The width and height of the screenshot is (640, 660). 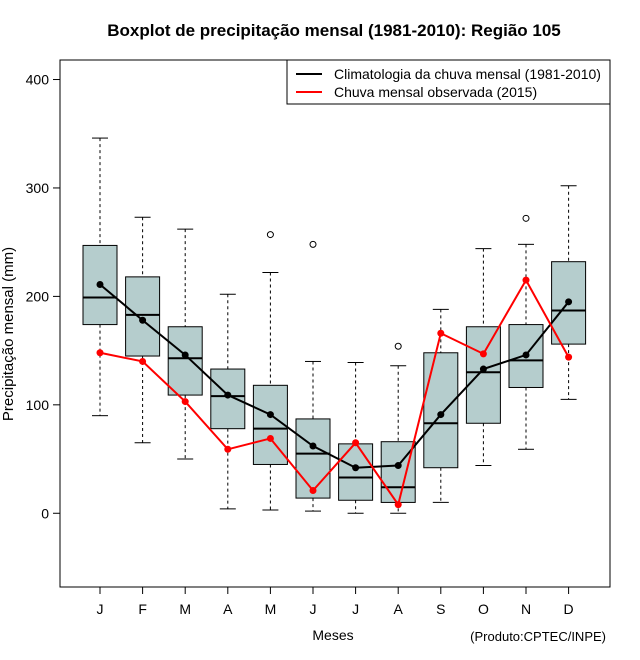 What do you see at coordinates (569, 609) in the screenshot?
I see `x-tick-label: D` at bounding box center [569, 609].